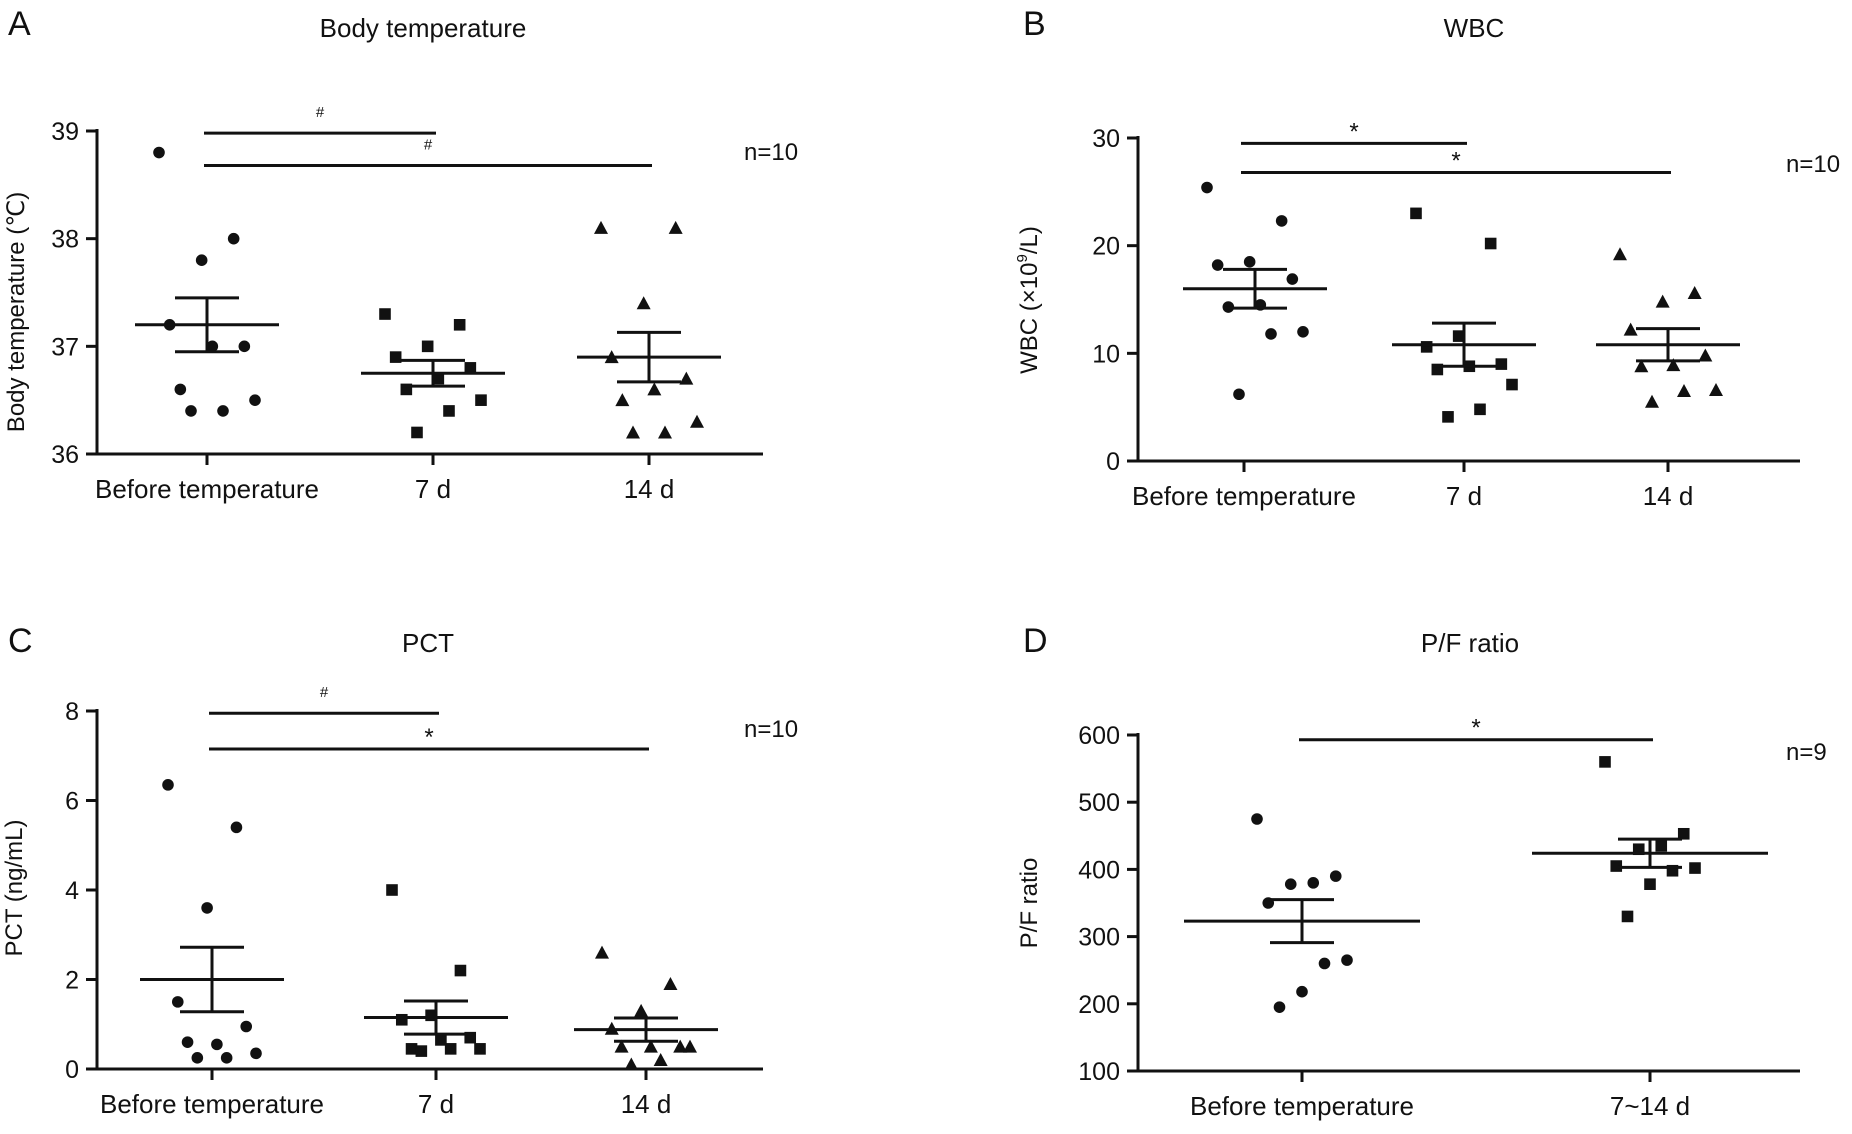 This screenshot has height=1134, width=1852. Describe the element at coordinates (1099, 736) in the screenshot. I see `panel-d-y-tick-label: 600` at that location.